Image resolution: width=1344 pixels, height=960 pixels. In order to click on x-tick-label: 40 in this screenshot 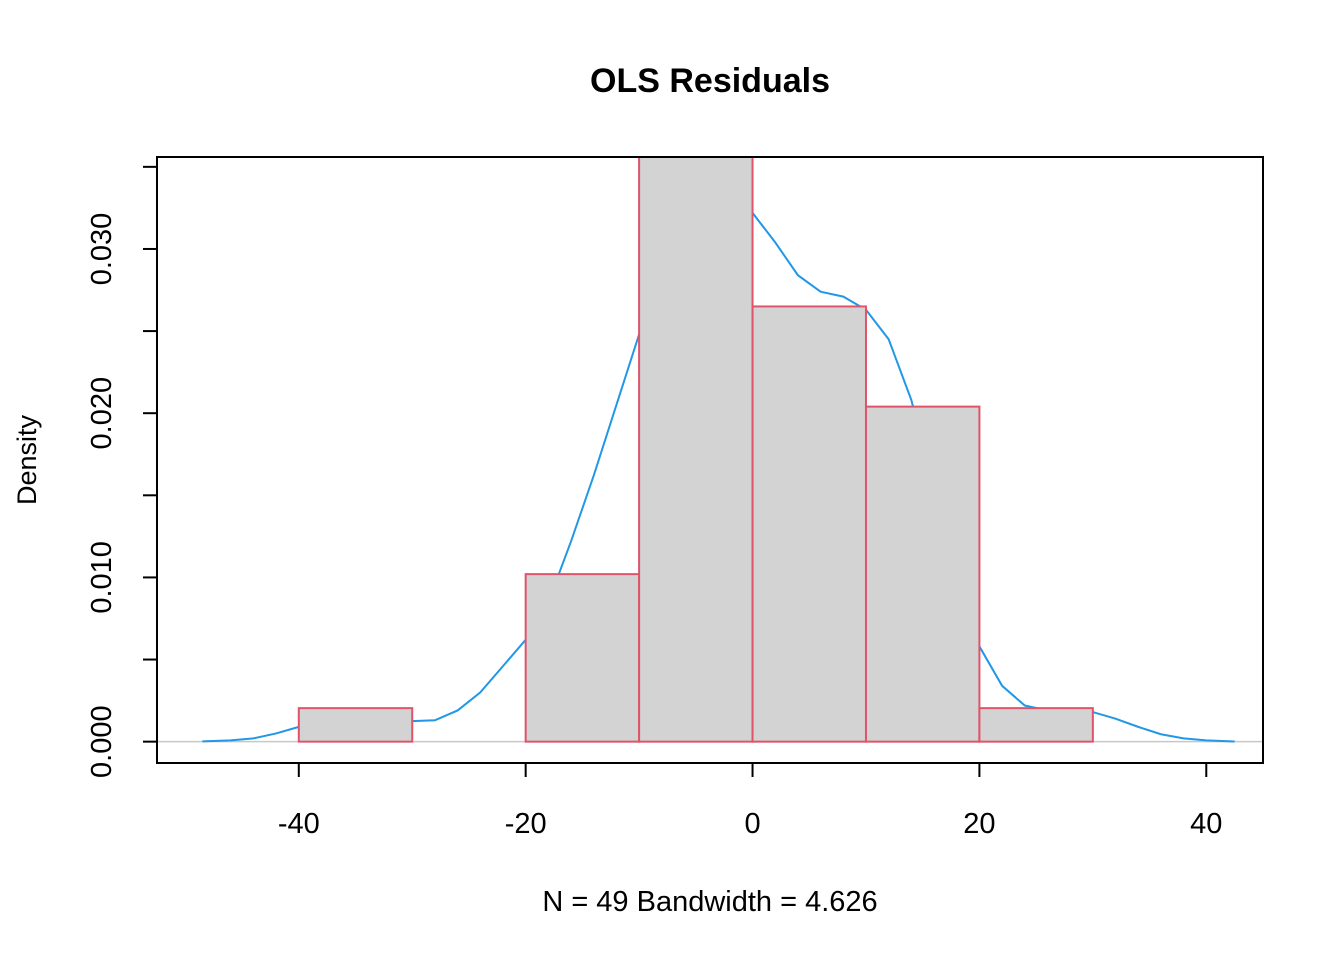, I will do `click(1206, 824)`.